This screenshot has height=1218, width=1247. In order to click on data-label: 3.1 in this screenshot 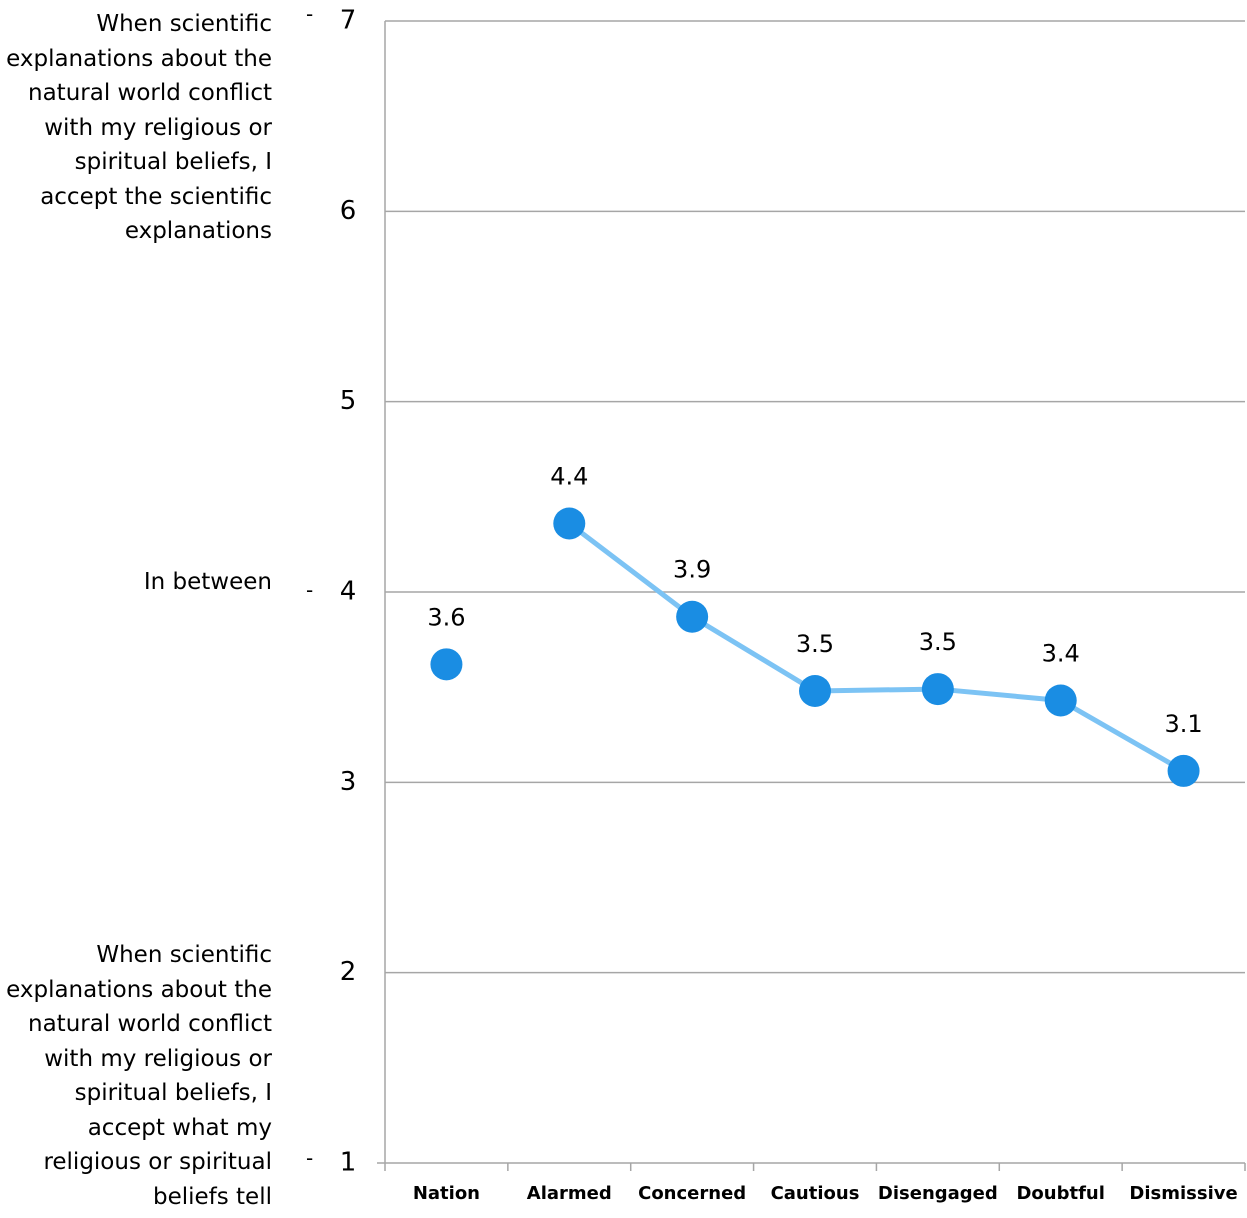, I will do `click(1183, 724)`.